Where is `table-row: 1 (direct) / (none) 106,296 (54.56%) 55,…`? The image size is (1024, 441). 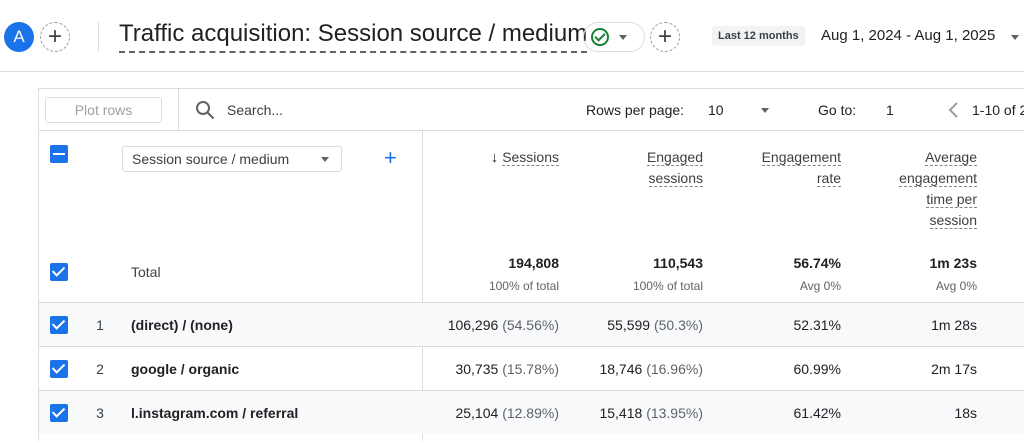
table-row: 1 (direct) / (none) 106,296 (54.56%) 55,… is located at coordinates (531, 324).